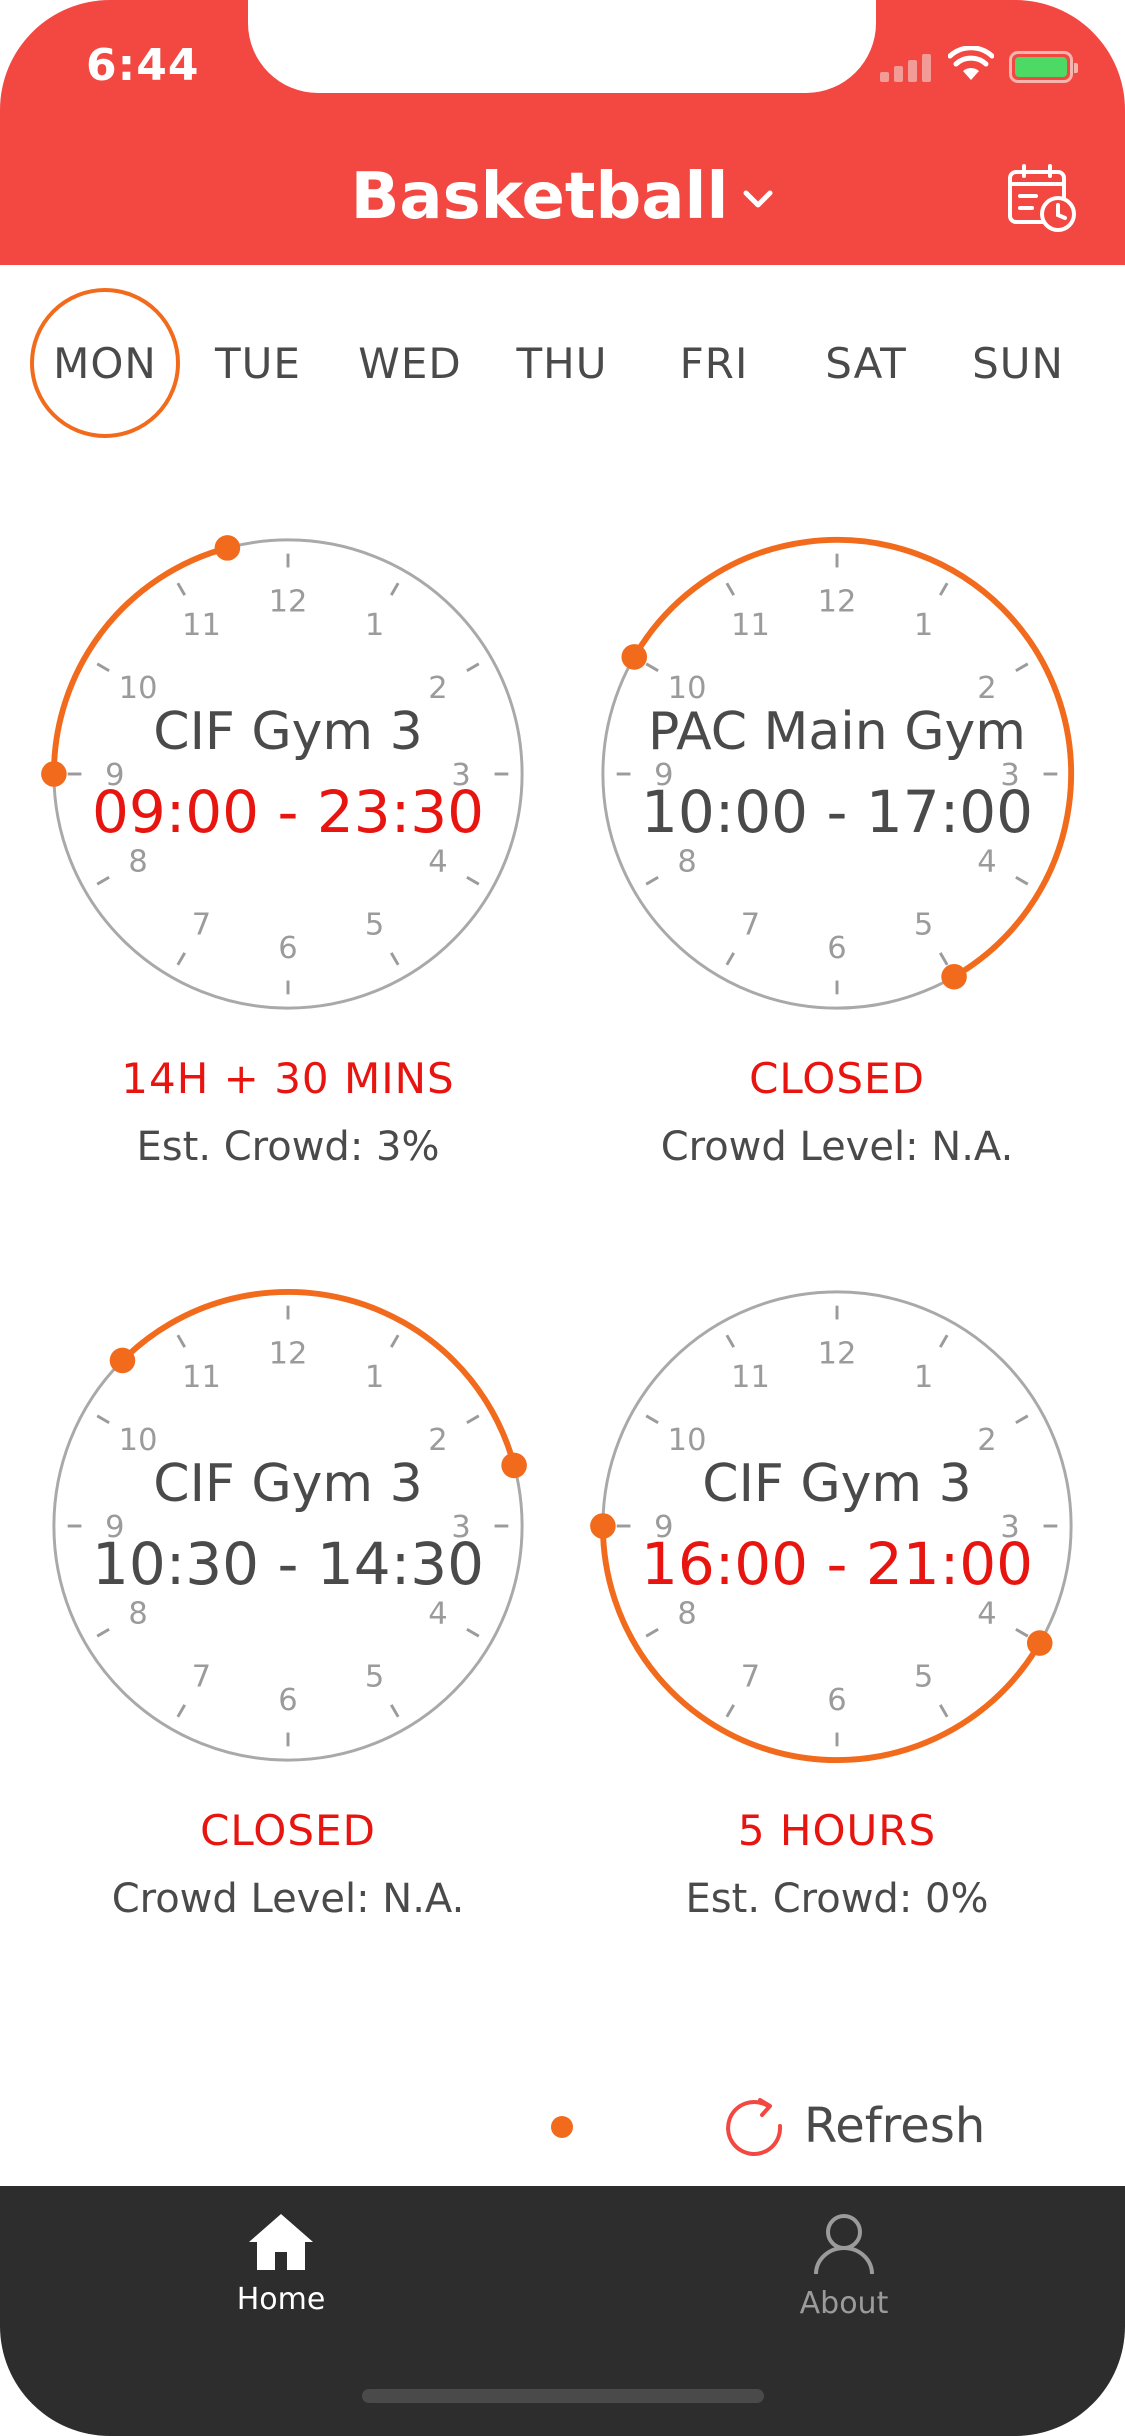 This screenshot has height=2436, width=1125. I want to click on refresh-button: Refresh, so click(853, 2126).